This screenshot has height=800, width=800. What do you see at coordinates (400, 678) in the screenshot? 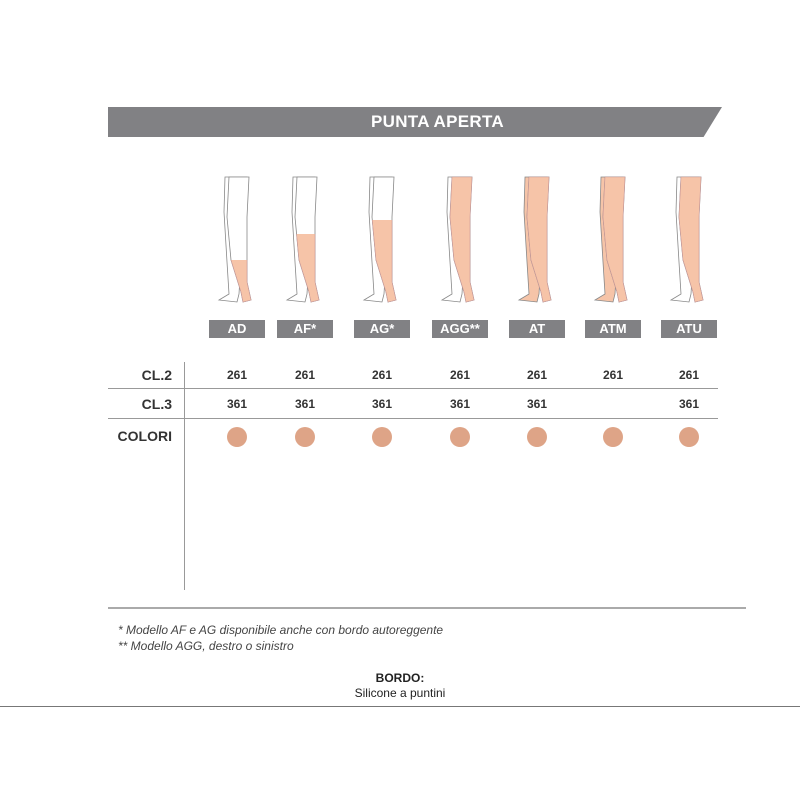
I see `bordo-label: BORDO:` at bounding box center [400, 678].